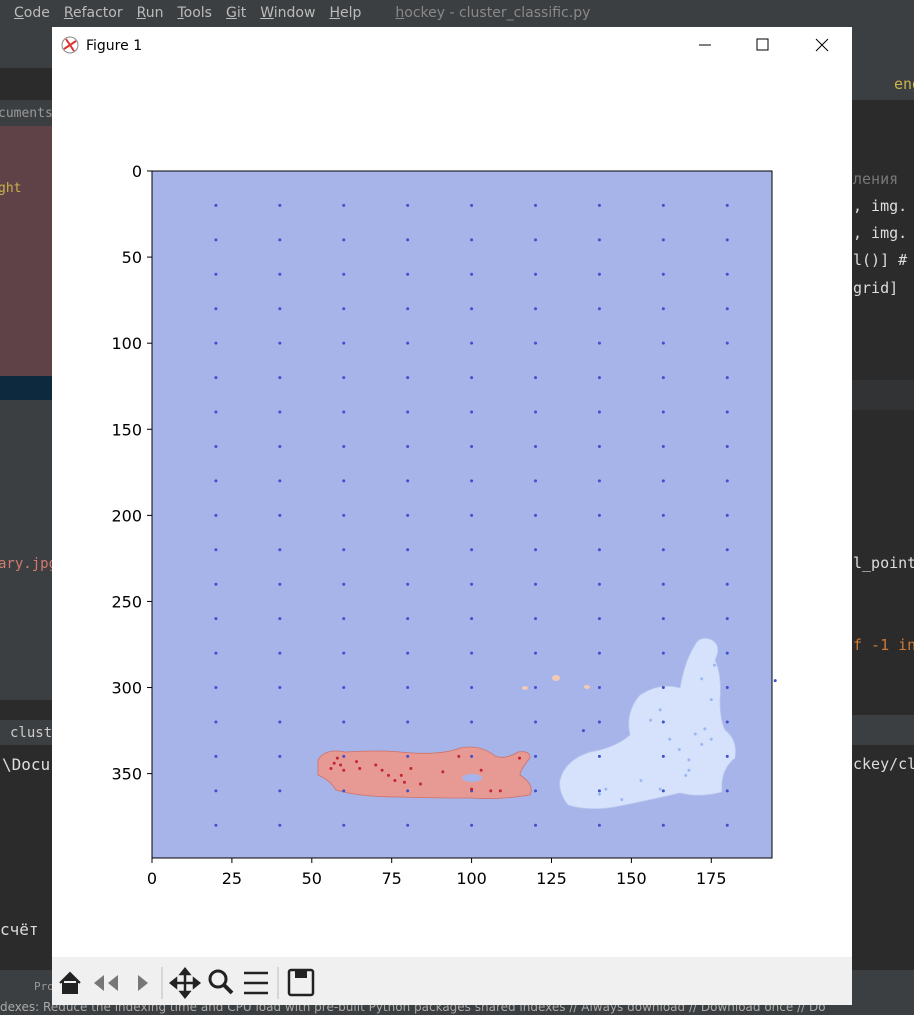 This screenshot has height=1015, width=914. I want to click on config-button, so click(256, 983).